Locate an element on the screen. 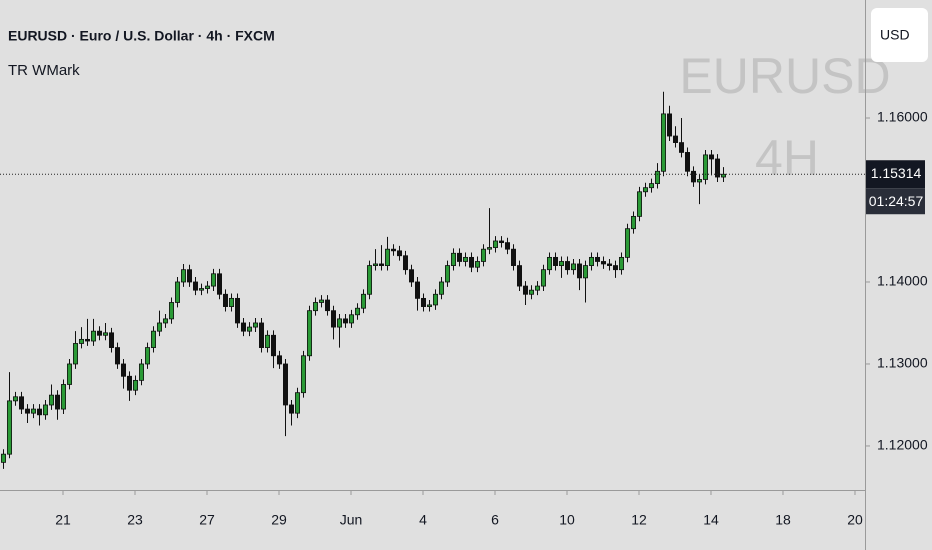  last-price-box is located at coordinates (895, 174).